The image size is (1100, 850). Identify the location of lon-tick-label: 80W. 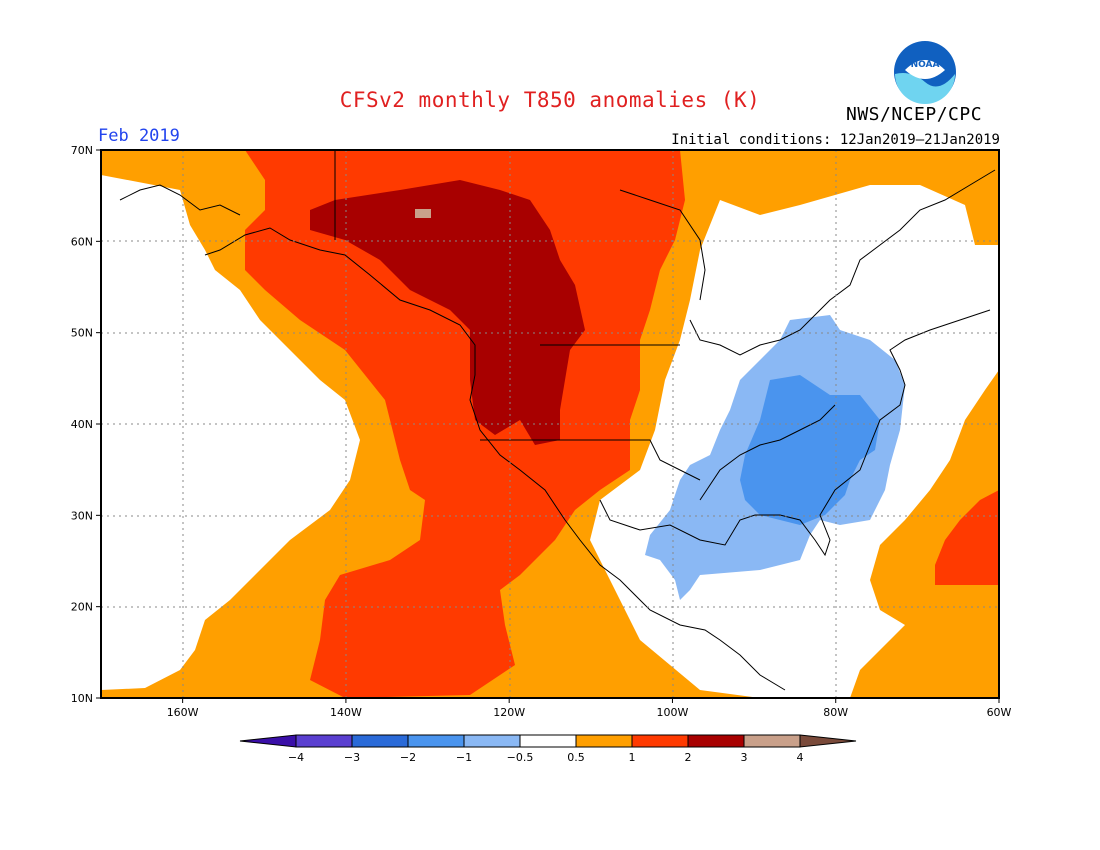
(835, 712).